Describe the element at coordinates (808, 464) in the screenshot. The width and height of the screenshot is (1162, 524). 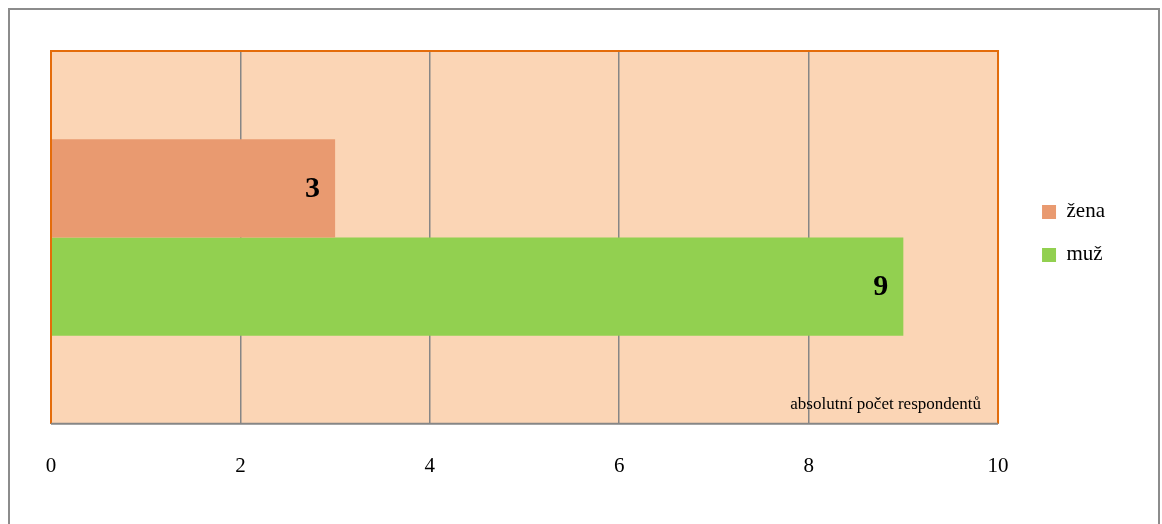
I see `x-tick-label: 8` at that location.